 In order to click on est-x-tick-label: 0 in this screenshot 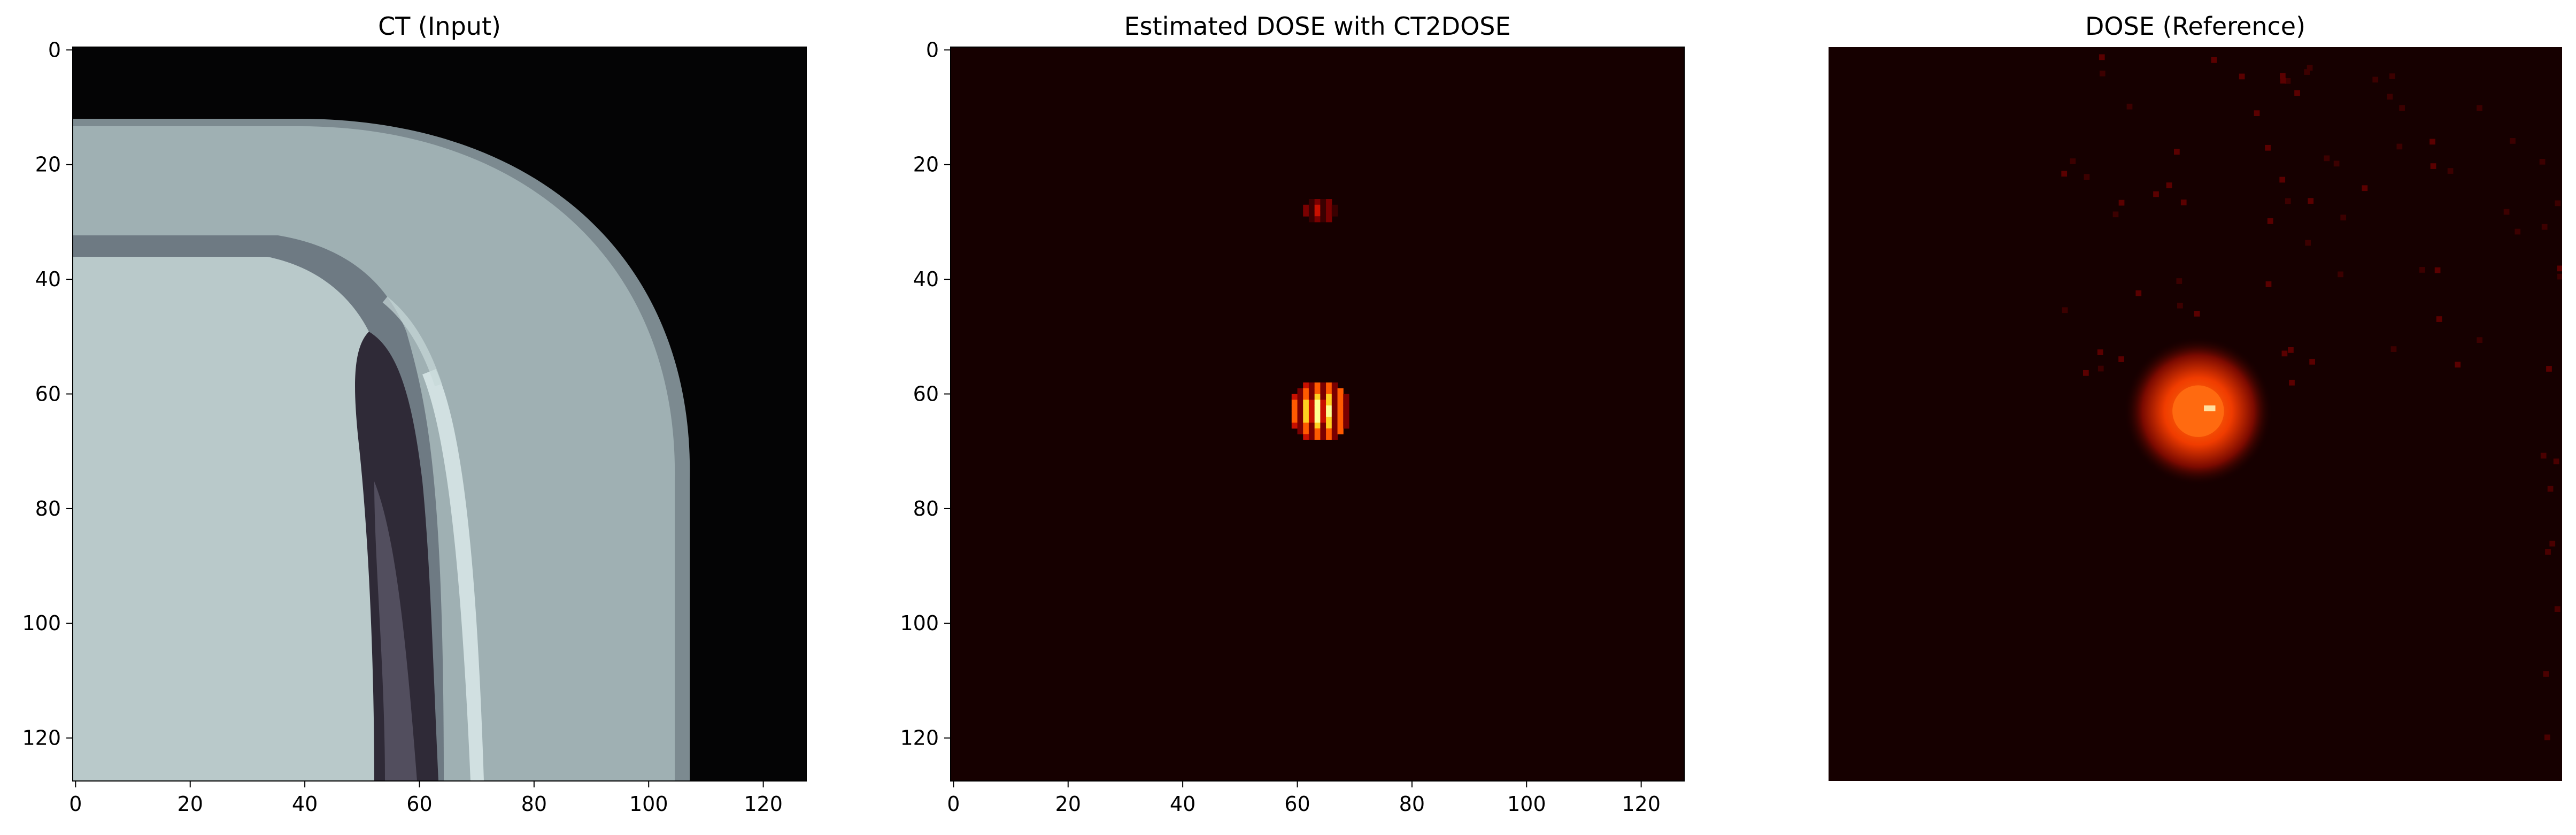, I will do `click(953, 804)`.